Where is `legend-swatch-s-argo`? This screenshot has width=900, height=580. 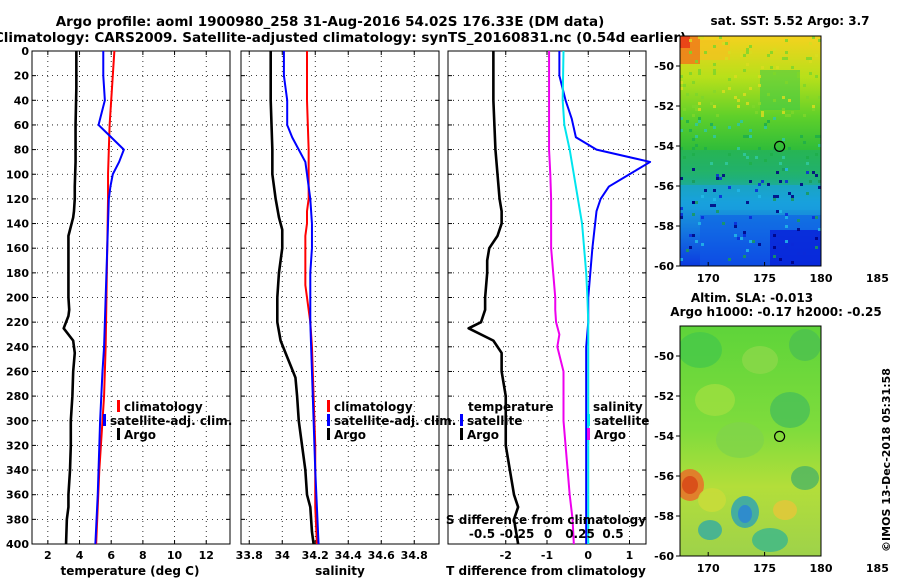
legend-swatch-s-argo is located at coordinates (588, 434).